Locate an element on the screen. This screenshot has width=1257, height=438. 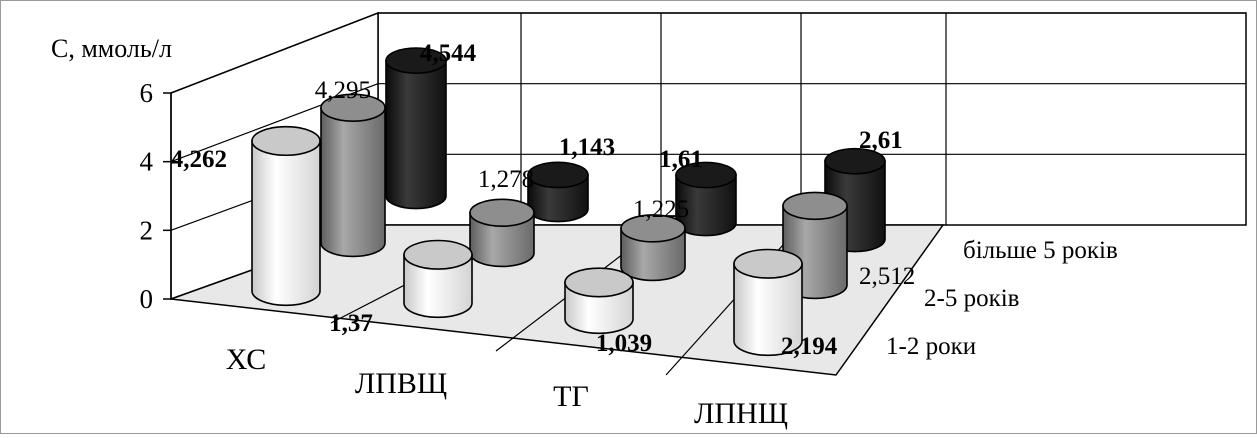
category-label: ТГ is located at coordinates (571, 396).